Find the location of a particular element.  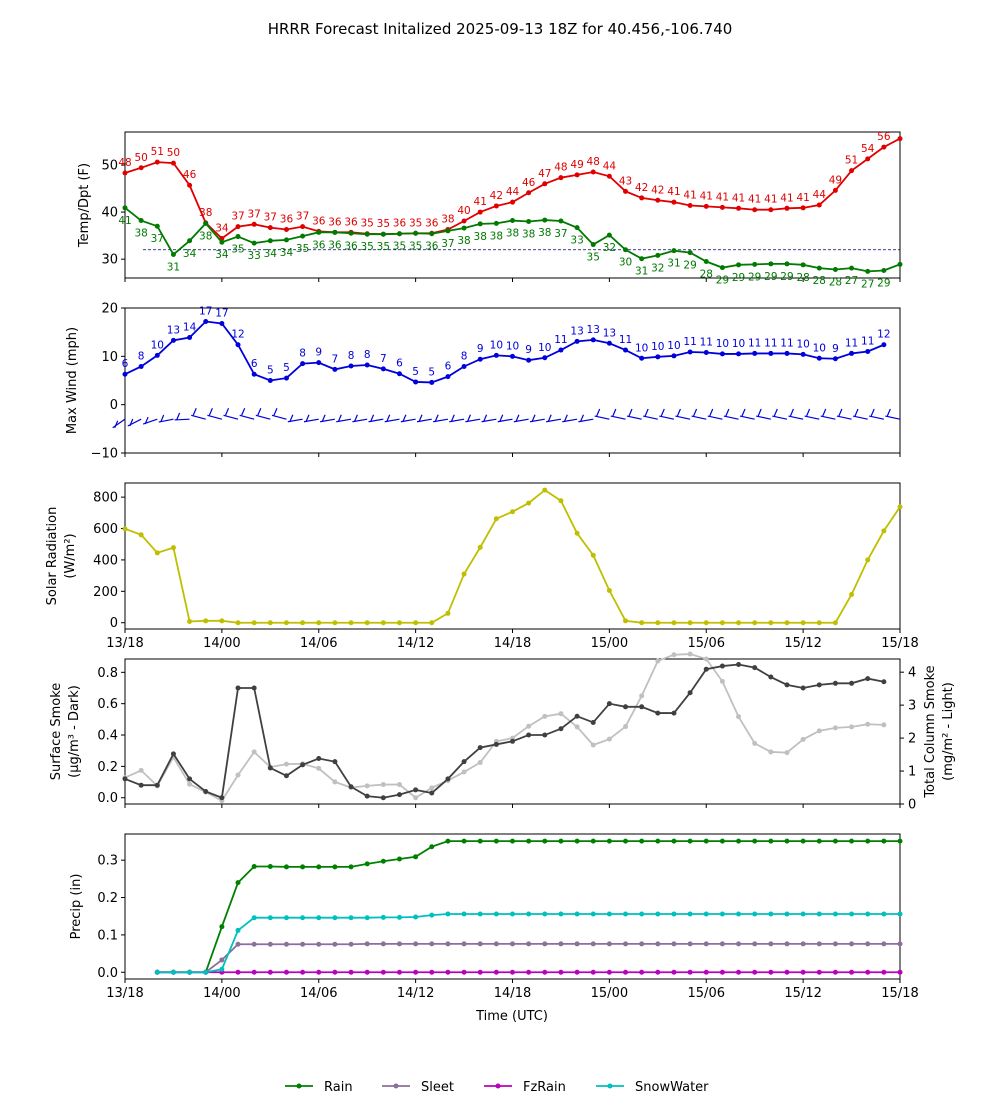

plot-frame is located at coordinates (512, 906).